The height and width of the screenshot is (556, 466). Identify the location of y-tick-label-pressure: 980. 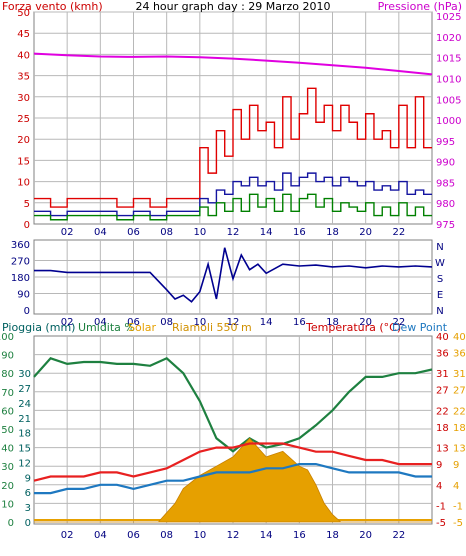
(445, 204).